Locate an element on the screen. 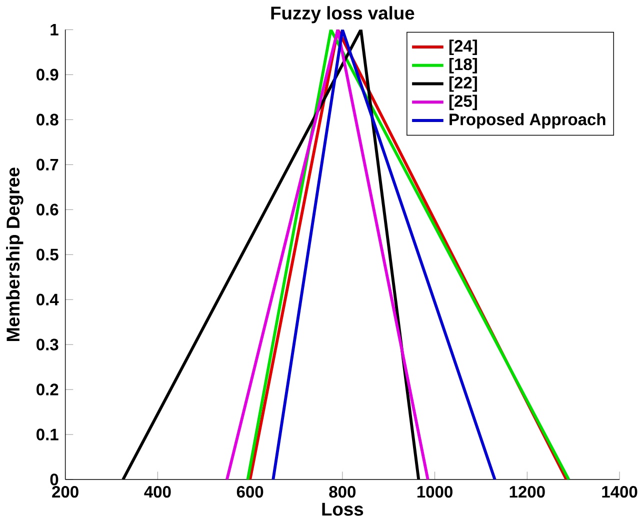 This screenshot has width=644, height=522. y-tick-label: 0.5 is located at coordinates (47, 254).